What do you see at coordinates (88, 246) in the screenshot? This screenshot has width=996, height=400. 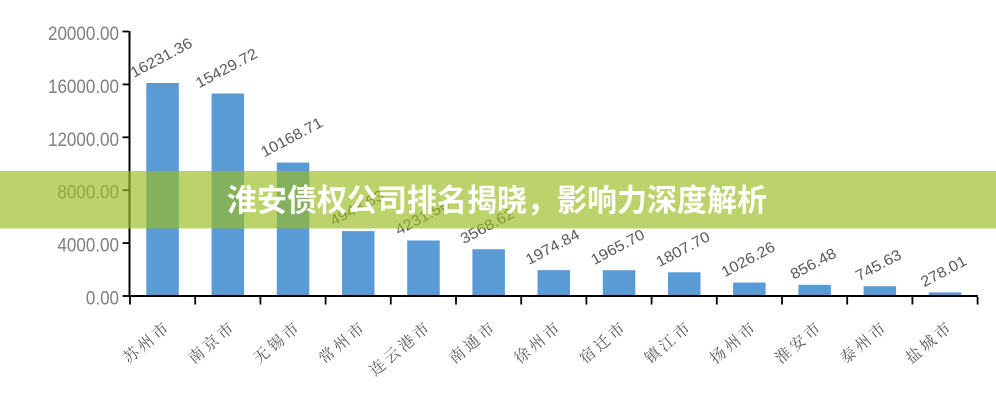 I see `svg-text: 4000.00` at bounding box center [88, 246].